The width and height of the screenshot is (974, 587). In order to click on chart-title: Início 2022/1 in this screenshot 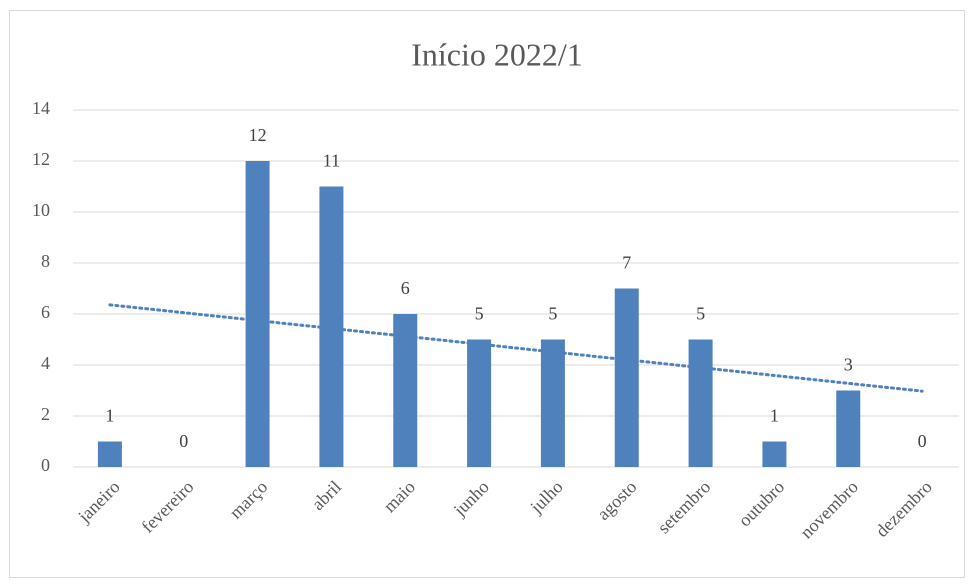, I will do `click(497, 54)`.